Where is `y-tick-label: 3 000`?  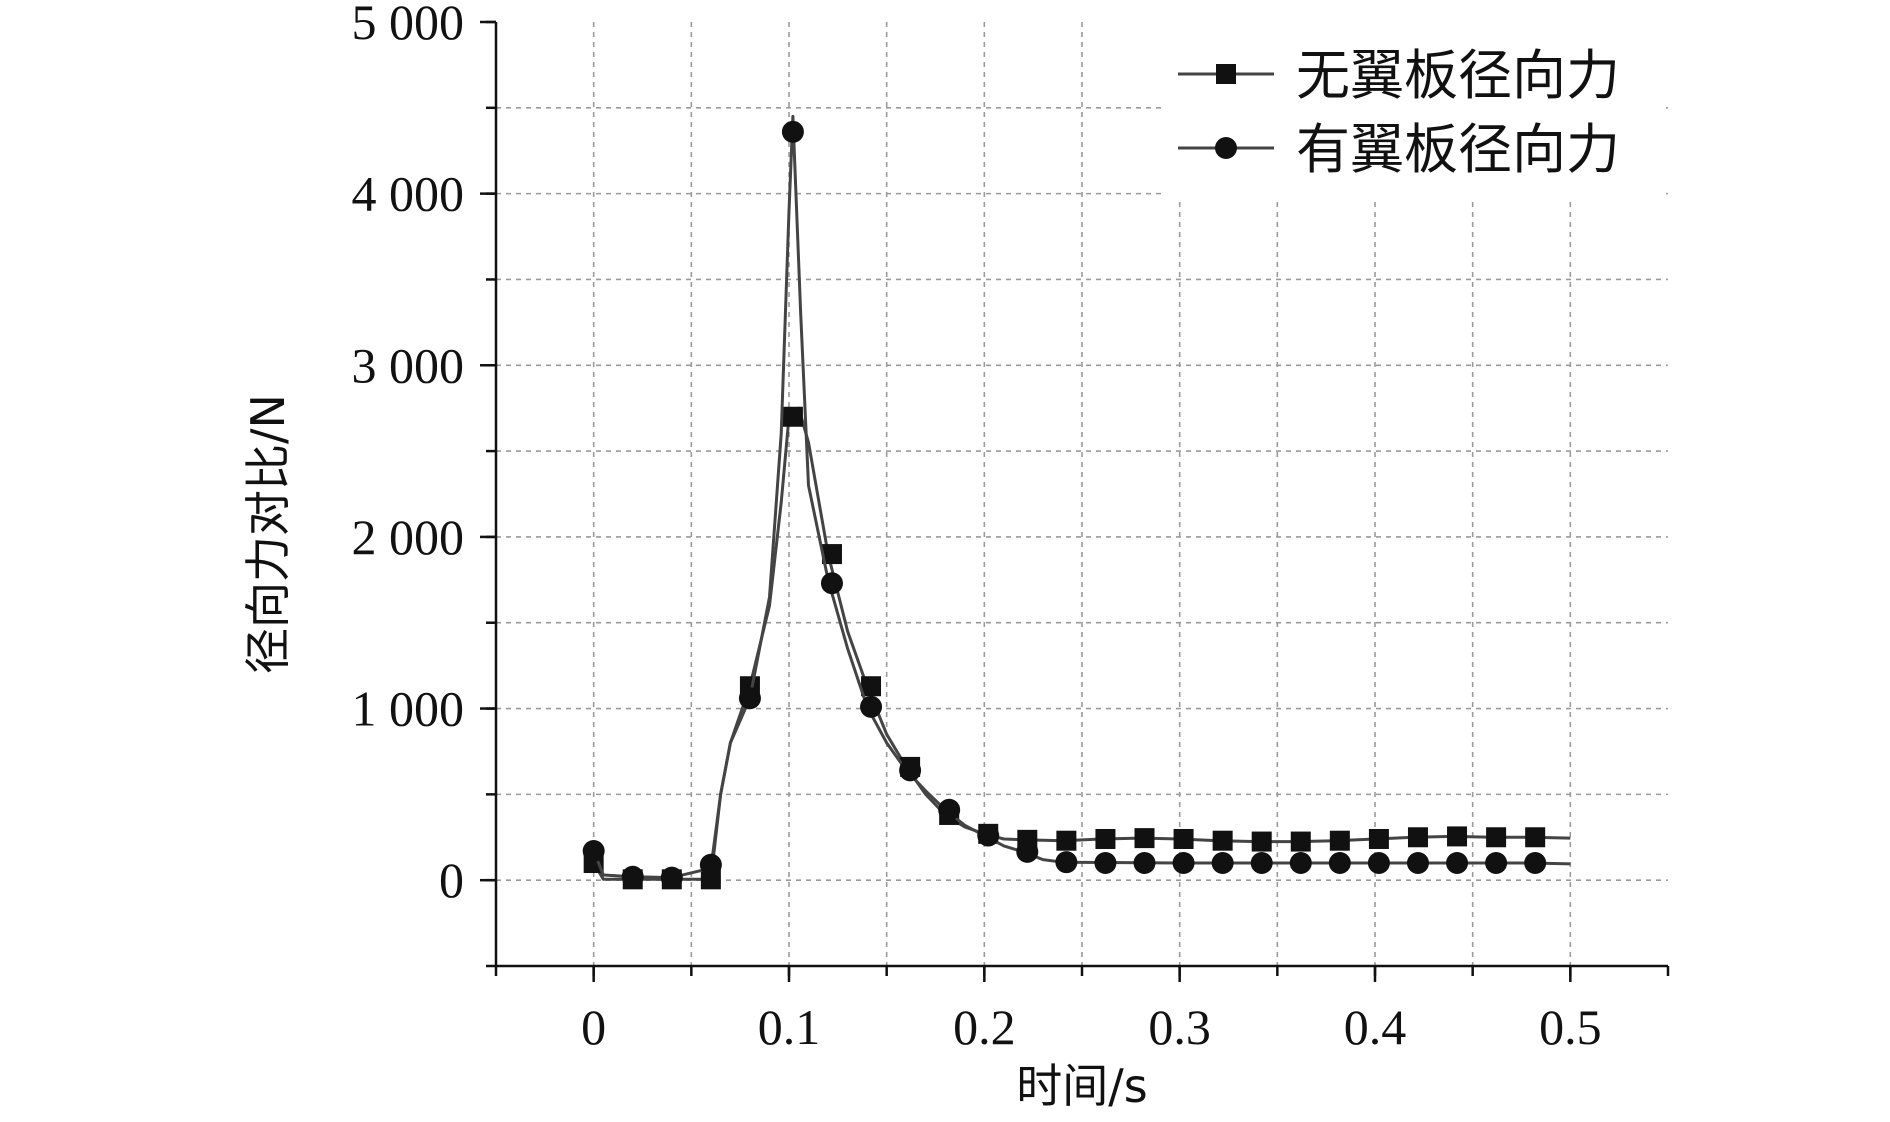 y-tick-label: 3 000 is located at coordinates (408, 365).